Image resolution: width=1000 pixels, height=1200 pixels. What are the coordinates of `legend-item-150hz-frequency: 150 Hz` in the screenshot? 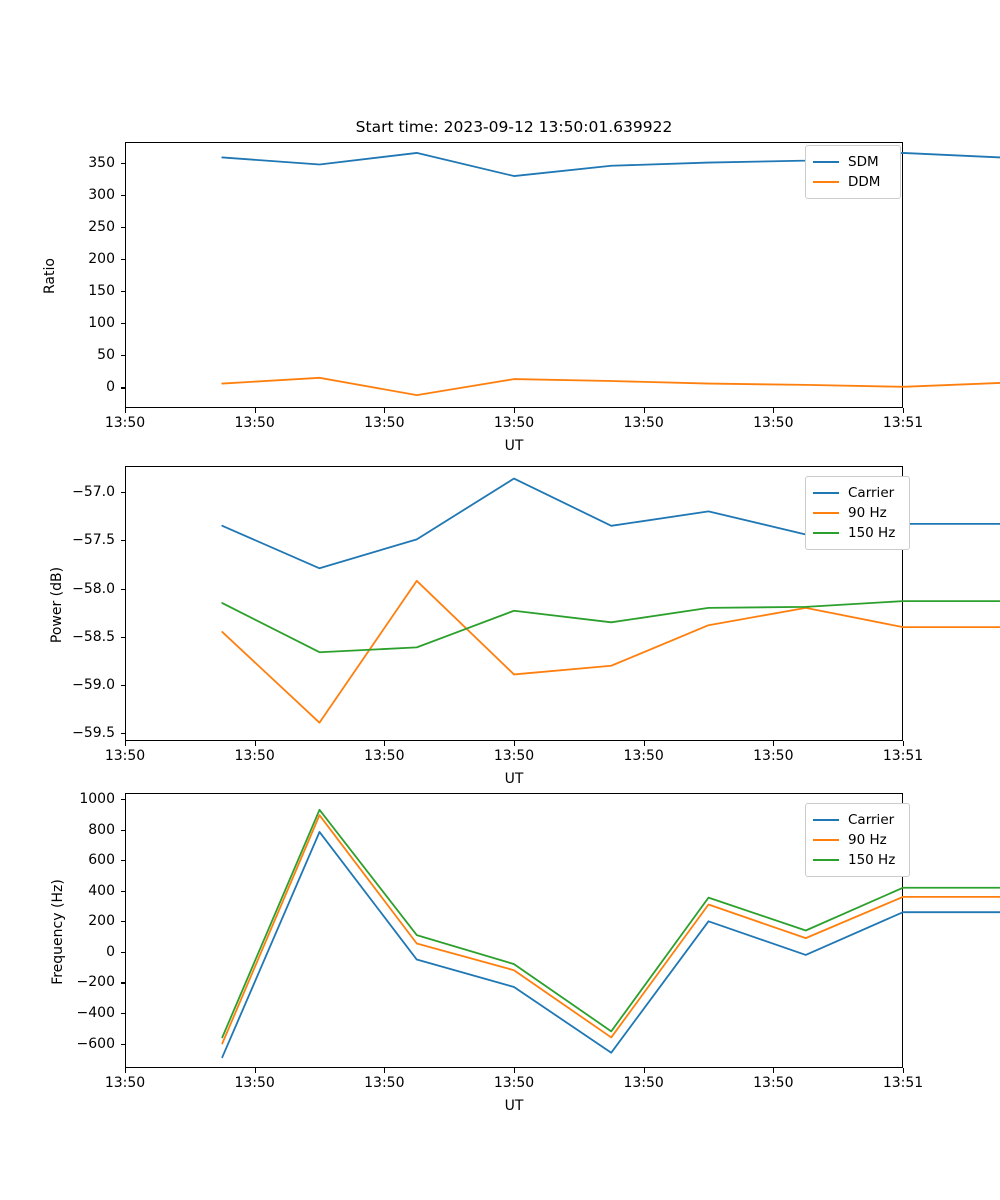 It's located at (857, 860).